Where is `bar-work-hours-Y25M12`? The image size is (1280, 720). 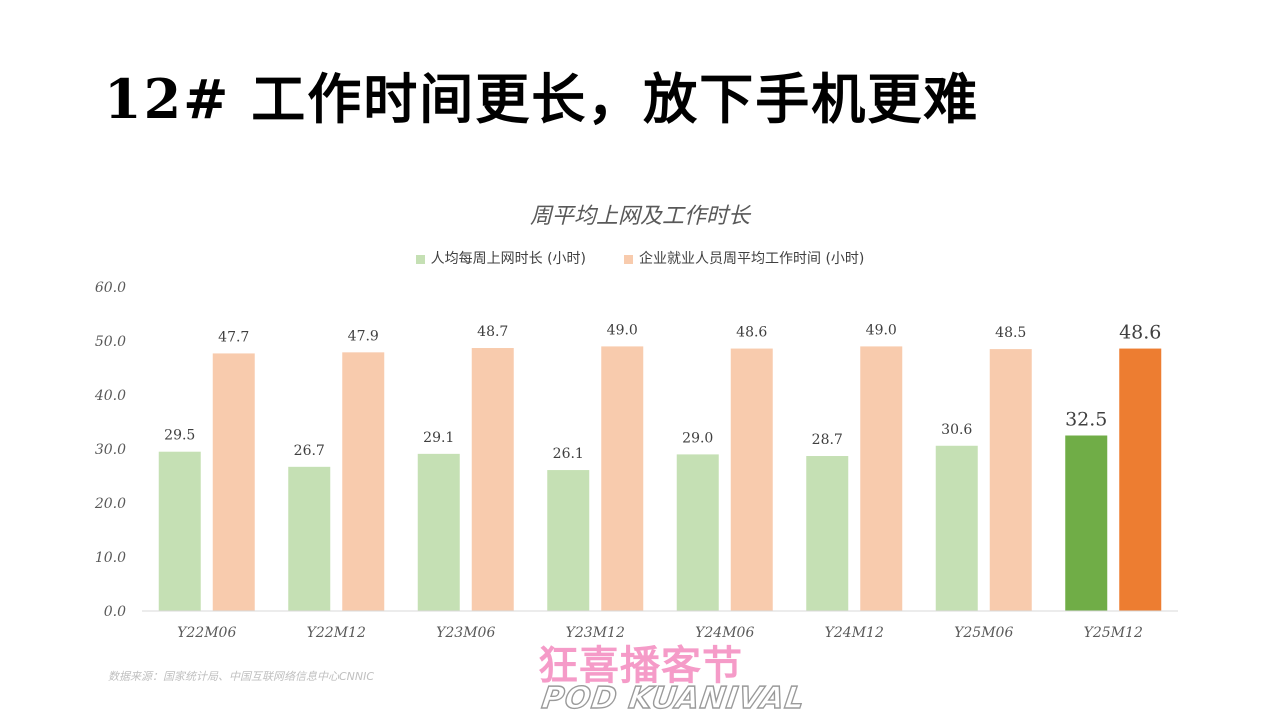
bar-work-hours-Y25M12 is located at coordinates (1140, 480).